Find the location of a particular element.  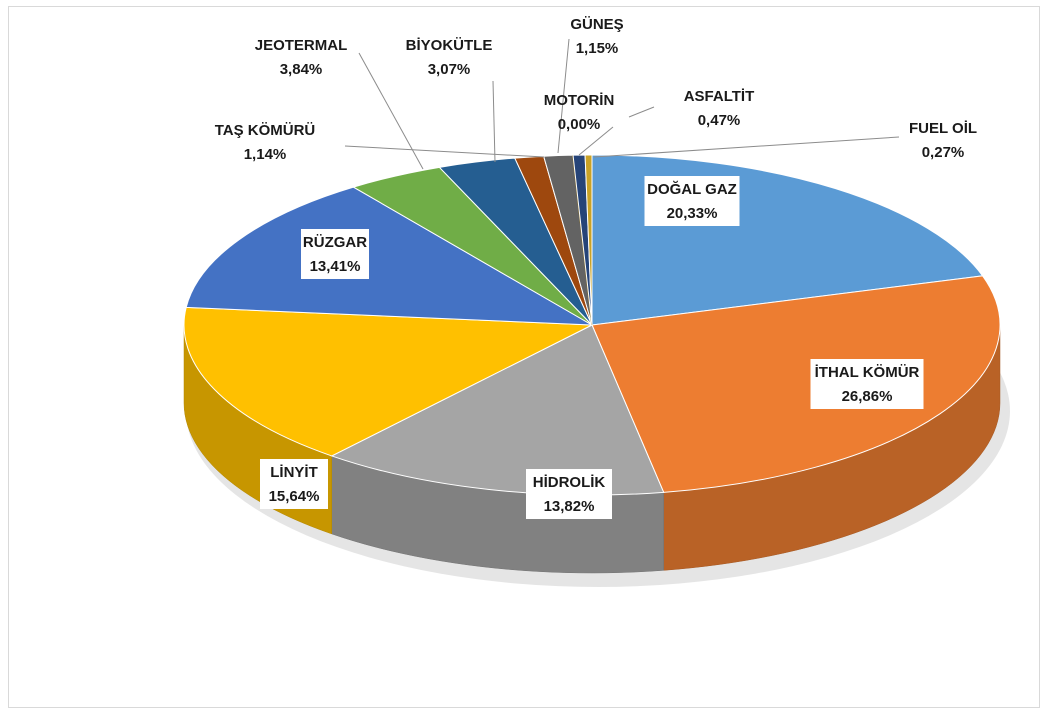

slice-label-name: LİNYİT is located at coordinates (294, 472).